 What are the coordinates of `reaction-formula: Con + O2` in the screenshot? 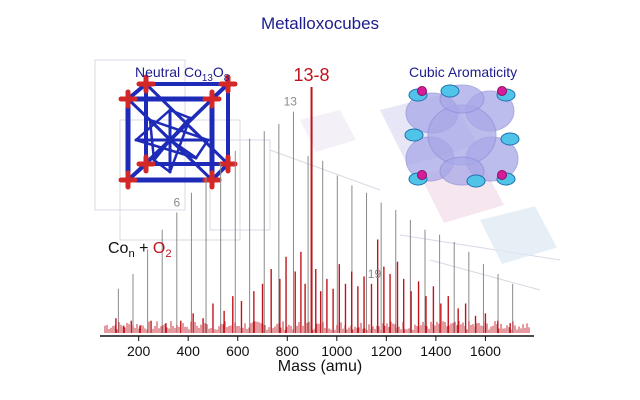 It's located at (140, 250).